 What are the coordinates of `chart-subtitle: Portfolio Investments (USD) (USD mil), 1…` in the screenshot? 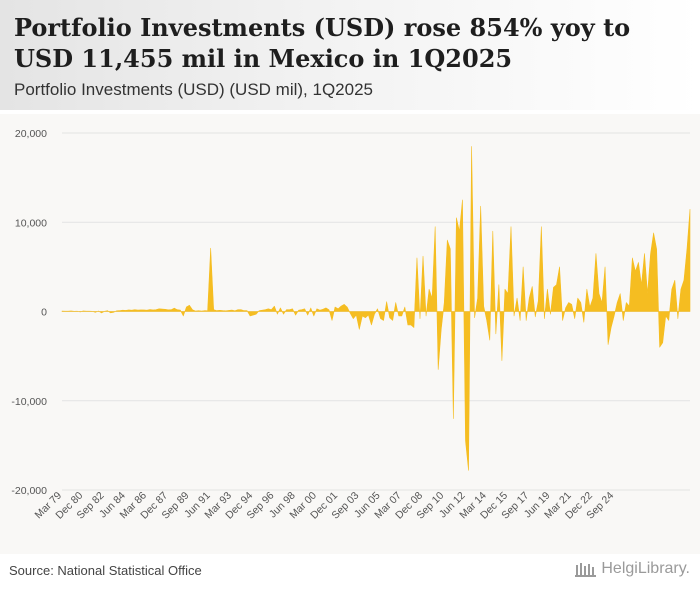 It's located at (193, 89).